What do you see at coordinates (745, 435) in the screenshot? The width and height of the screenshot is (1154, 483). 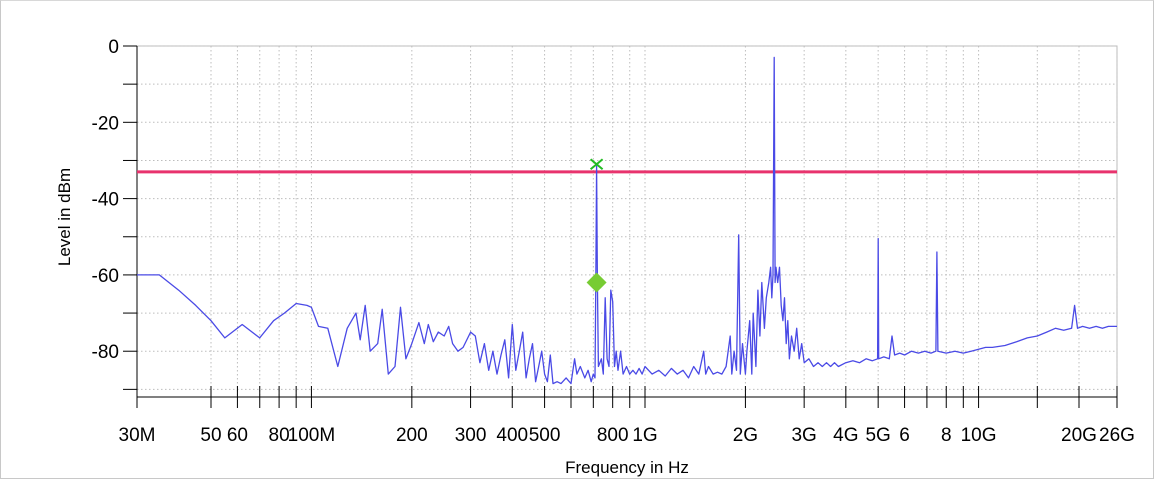 I see `x-tick-label: 2G` at bounding box center [745, 435].